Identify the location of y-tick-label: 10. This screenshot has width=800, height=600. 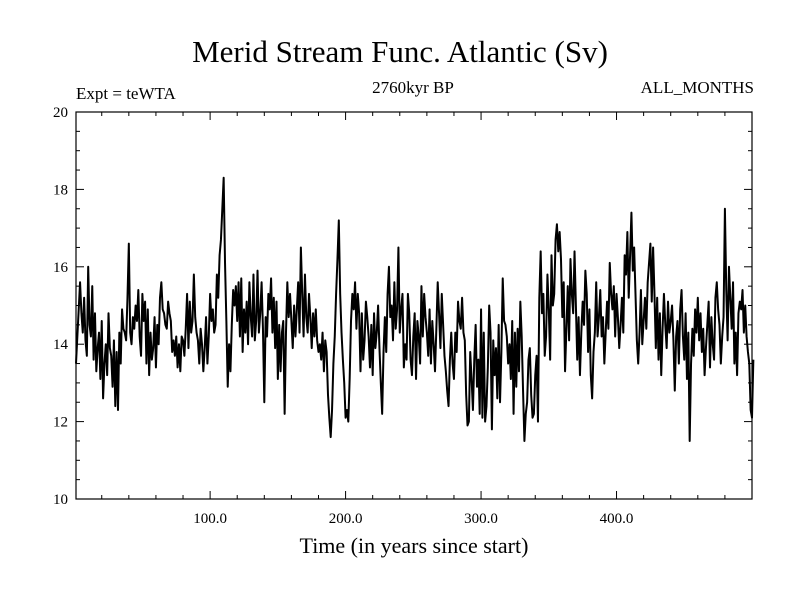
(60, 500).